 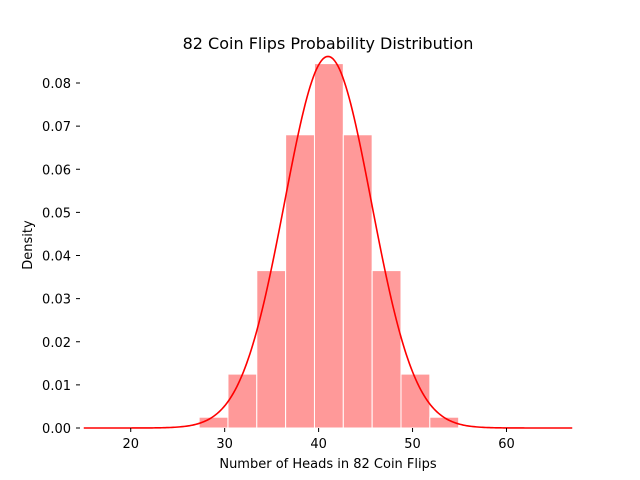 I want to click on y-axis: 0.00 0.01 0.02 0.03 0.04 0.05 0.06 0.07 0.08, so click(x=61, y=257).